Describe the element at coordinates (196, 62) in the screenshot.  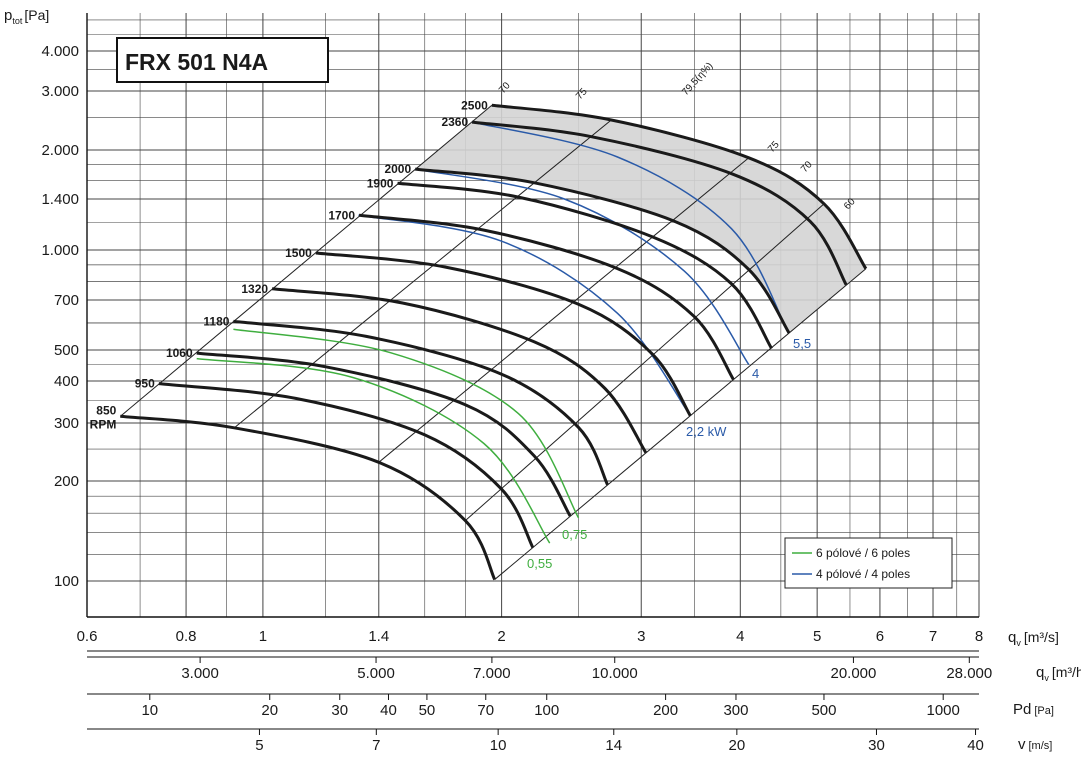
I see `chart-title: FRX 501 N4A` at that location.